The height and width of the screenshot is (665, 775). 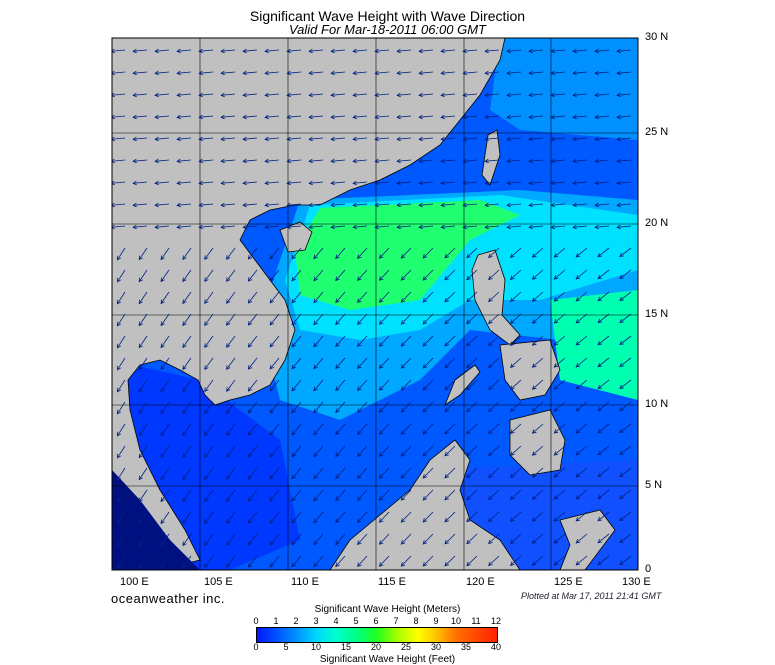 I want to click on east-china-sea, so click(x=564, y=89).